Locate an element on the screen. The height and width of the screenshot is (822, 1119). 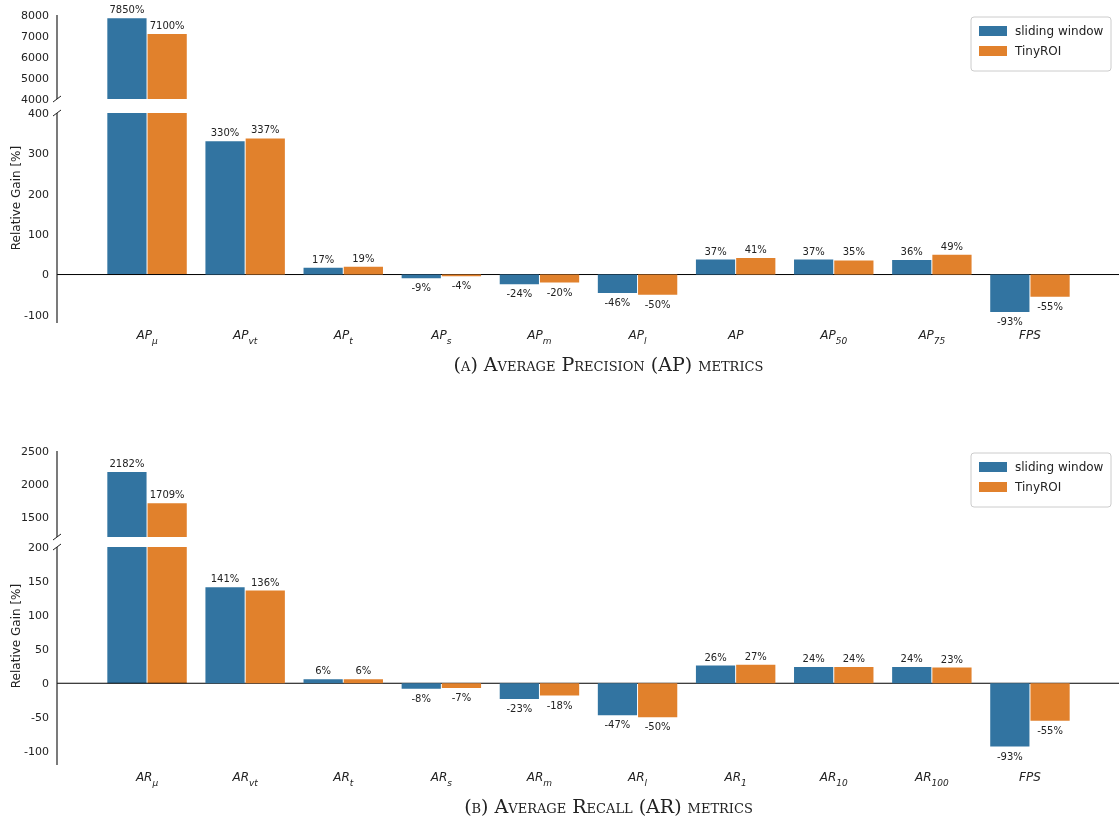
x-tick-label: AP$_{t}$ is located at coordinates (343, 337).